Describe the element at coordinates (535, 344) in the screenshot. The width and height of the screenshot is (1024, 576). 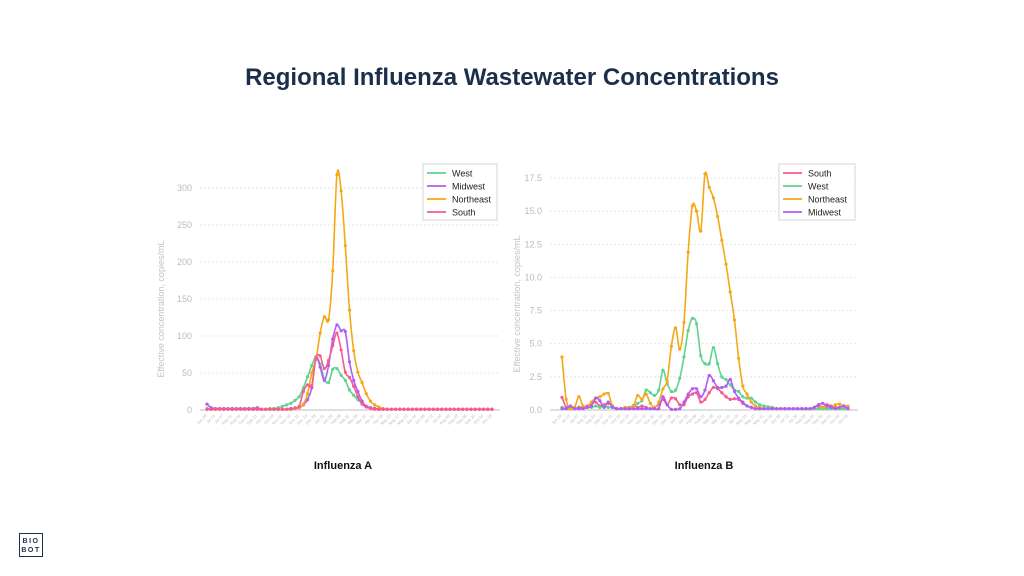
I see `y-tick-label: 5.0` at that location.